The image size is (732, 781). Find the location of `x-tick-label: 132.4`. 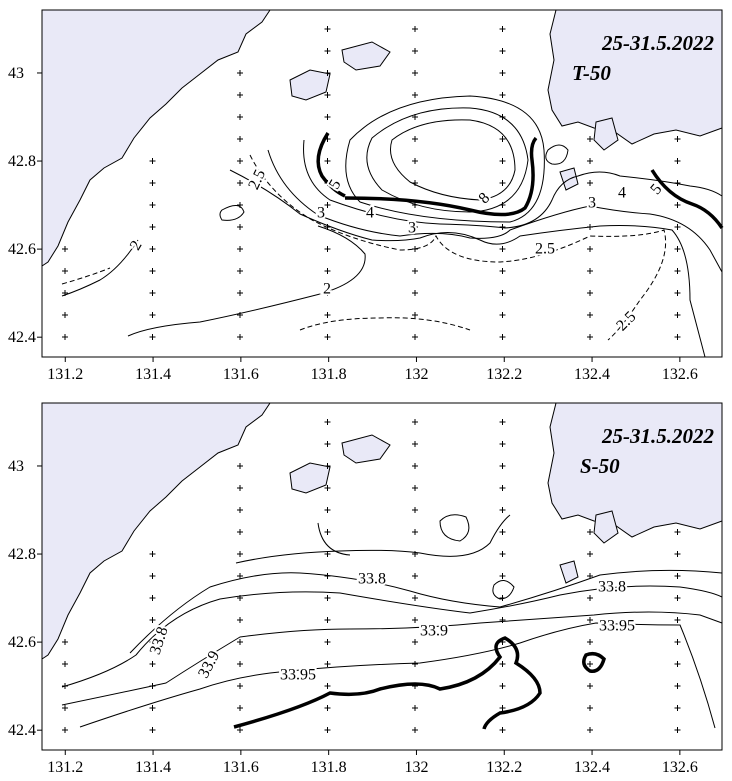

x-tick-label: 132.4 is located at coordinates (592, 767).